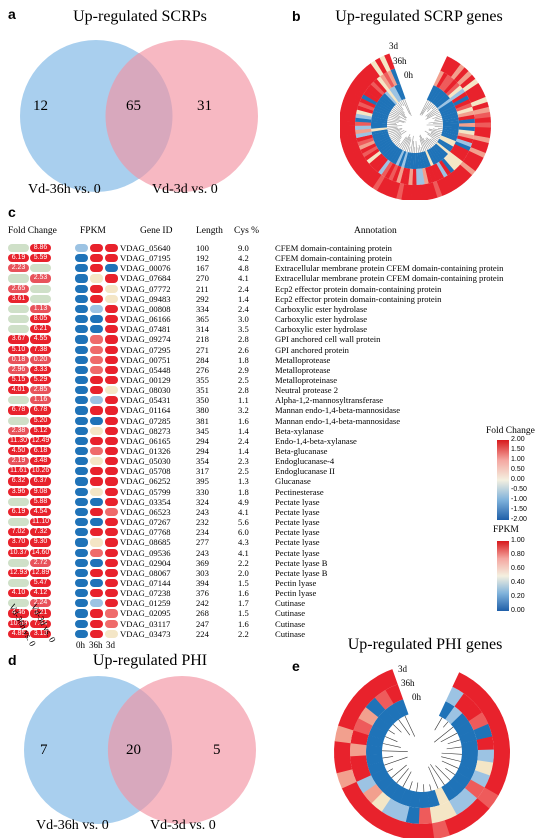 Image resolution: width=550 pixels, height=839 pixels. I want to click on gene-length: 292, so click(202, 298).